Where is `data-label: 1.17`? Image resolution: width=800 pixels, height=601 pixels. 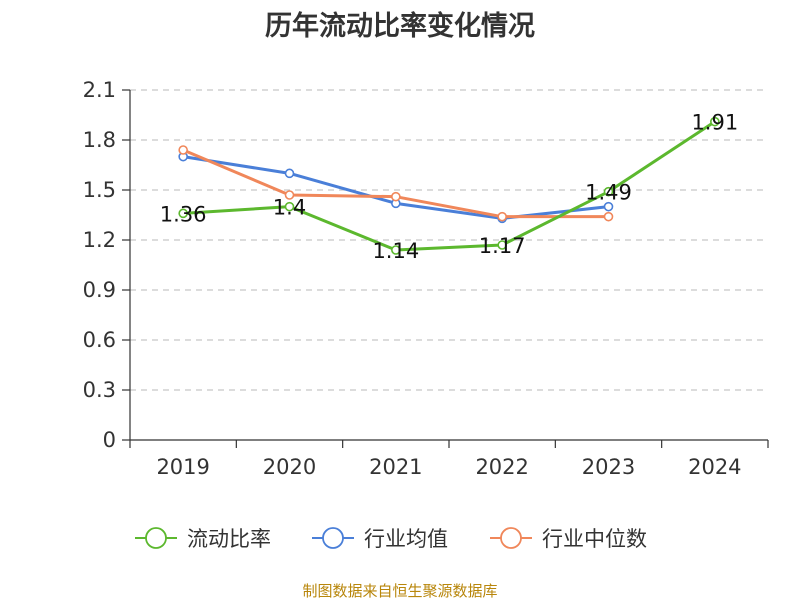 data-label: 1.17 is located at coordinates (502, 246).